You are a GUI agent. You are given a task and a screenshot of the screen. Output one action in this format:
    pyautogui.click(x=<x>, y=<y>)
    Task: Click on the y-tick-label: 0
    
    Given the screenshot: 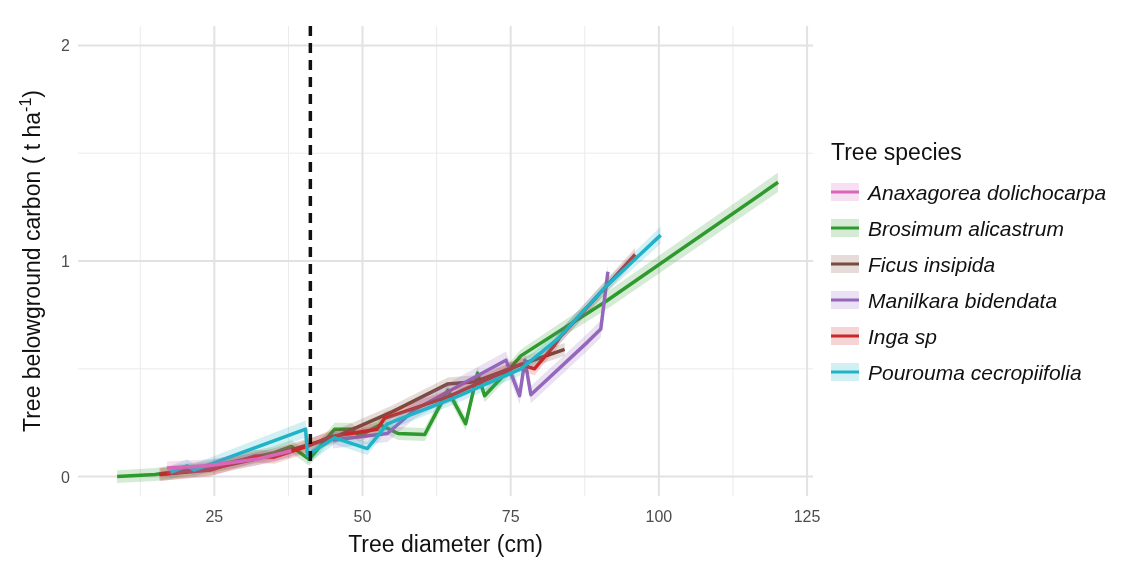 What is the action you would take?
    pyautogui.click(x=66, y=477)
    